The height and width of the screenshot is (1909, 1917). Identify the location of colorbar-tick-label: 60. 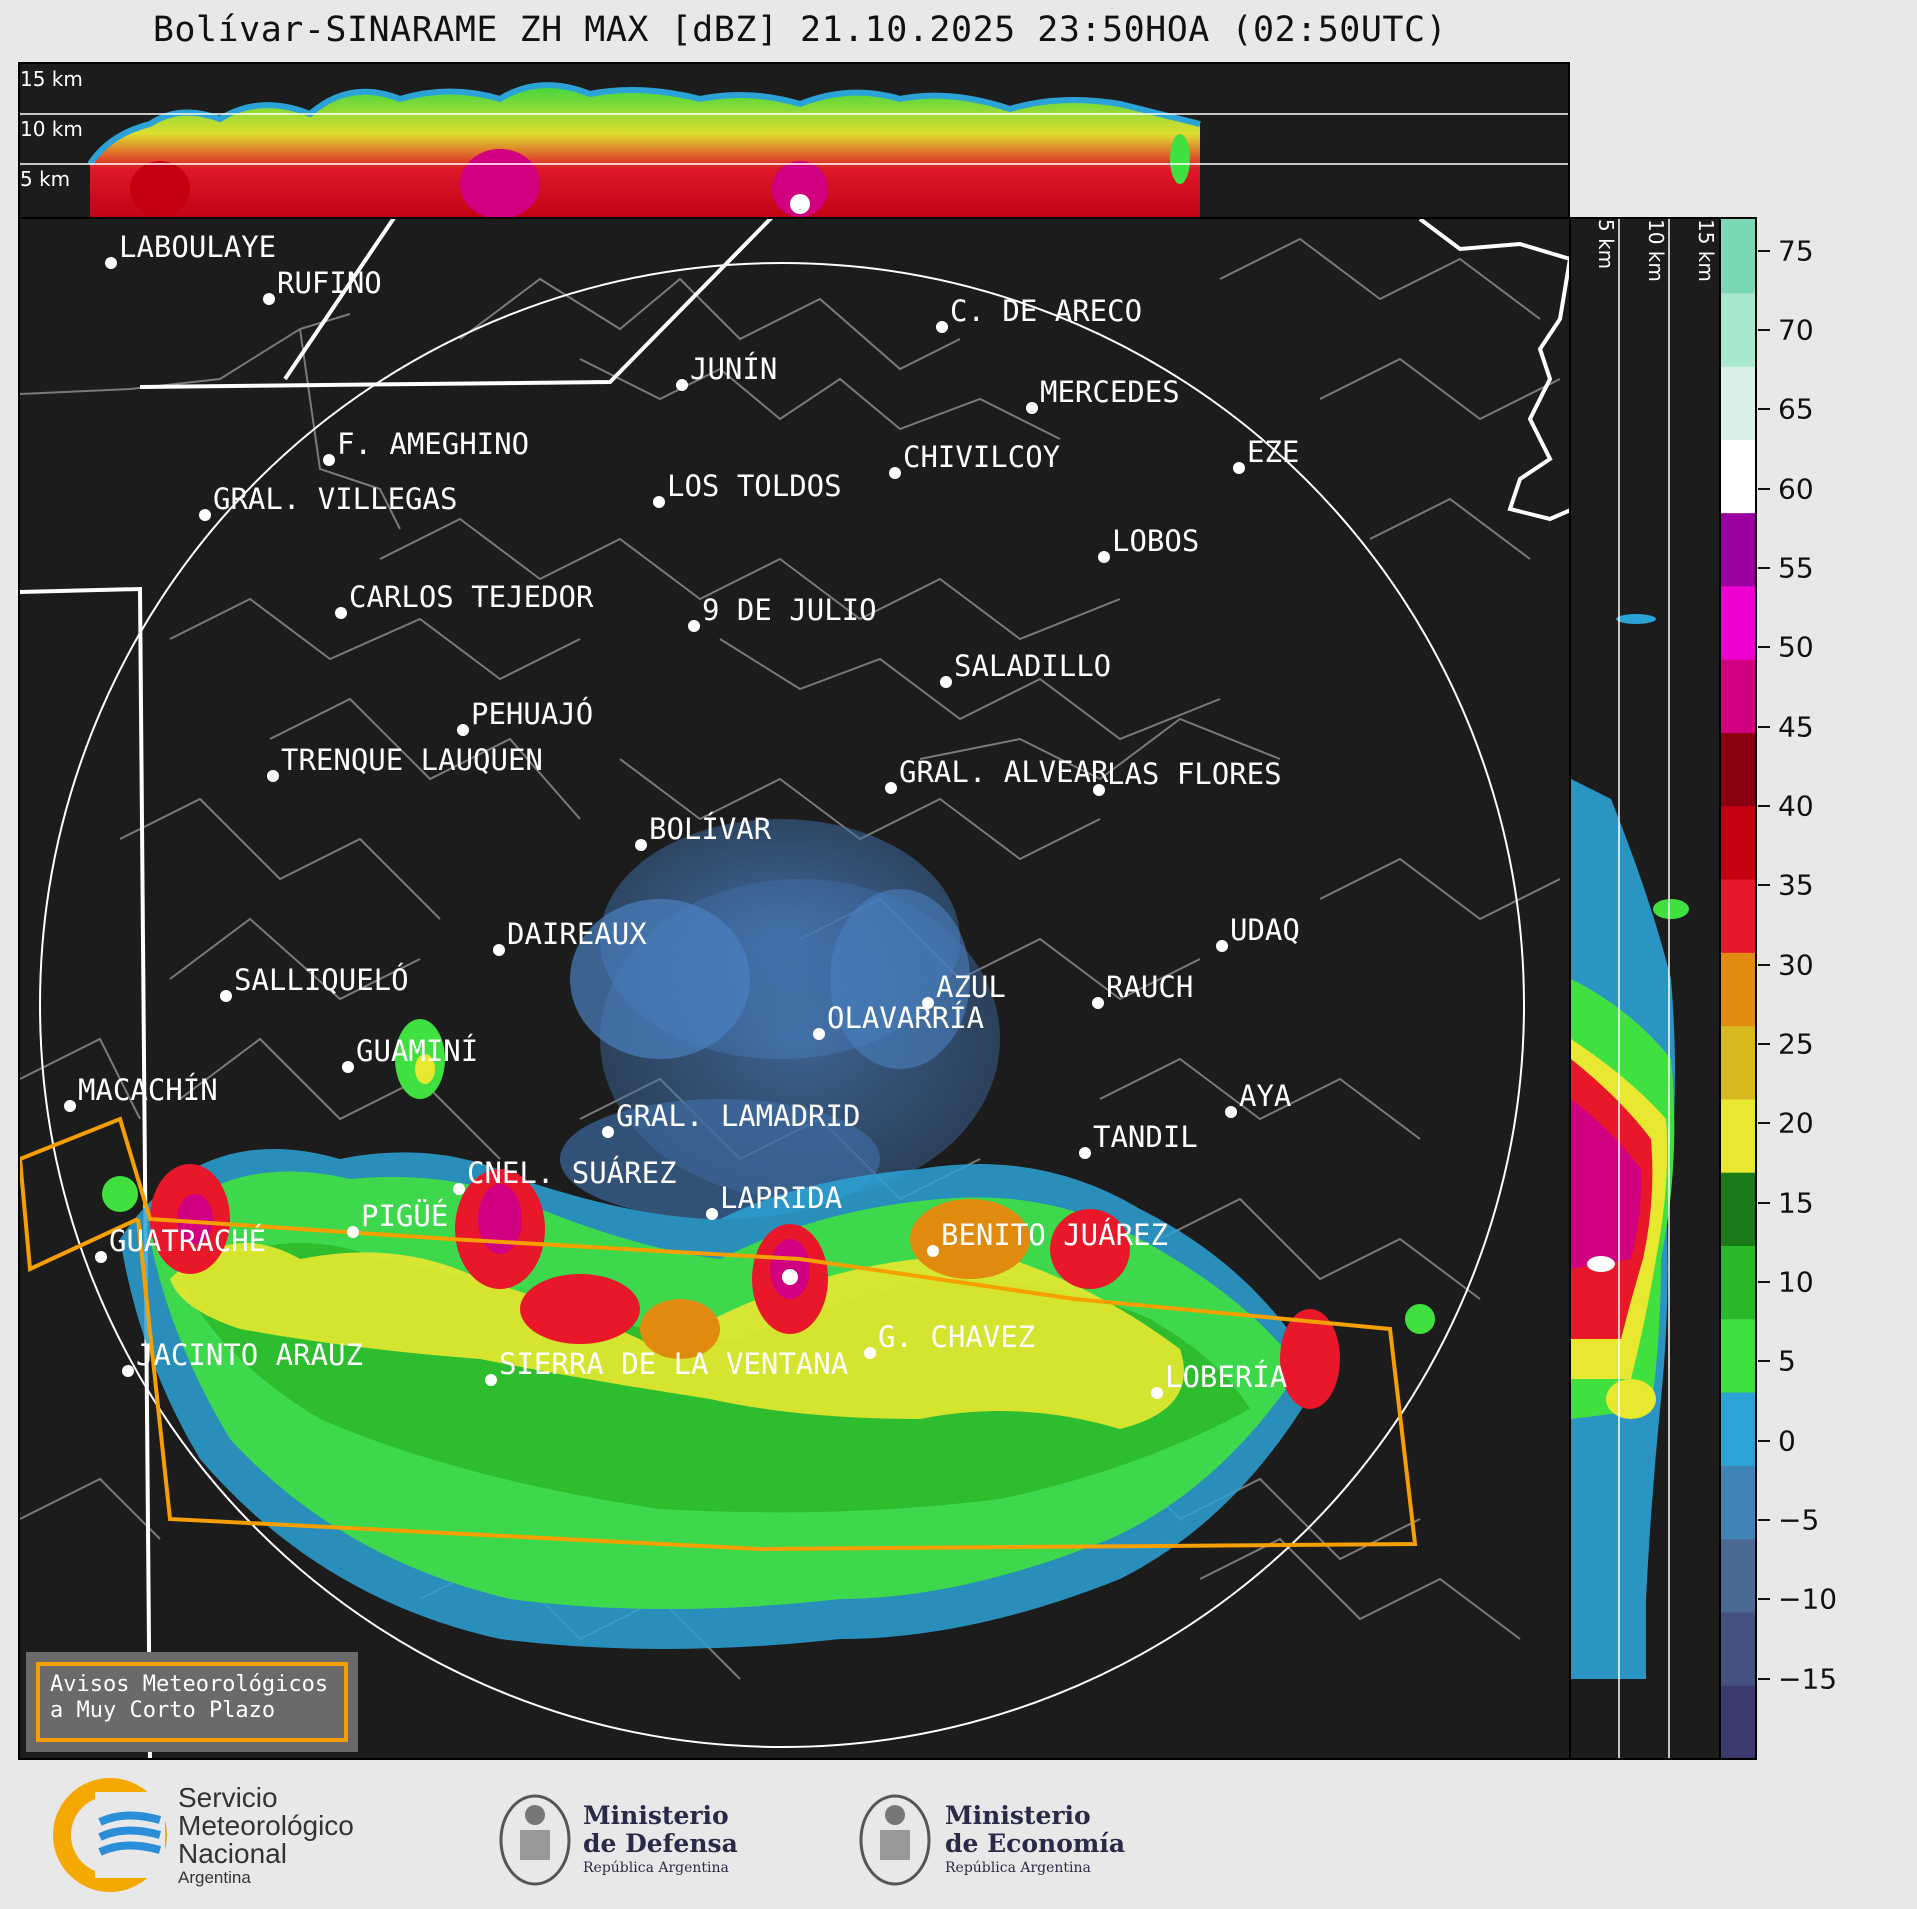
(1796, 489).